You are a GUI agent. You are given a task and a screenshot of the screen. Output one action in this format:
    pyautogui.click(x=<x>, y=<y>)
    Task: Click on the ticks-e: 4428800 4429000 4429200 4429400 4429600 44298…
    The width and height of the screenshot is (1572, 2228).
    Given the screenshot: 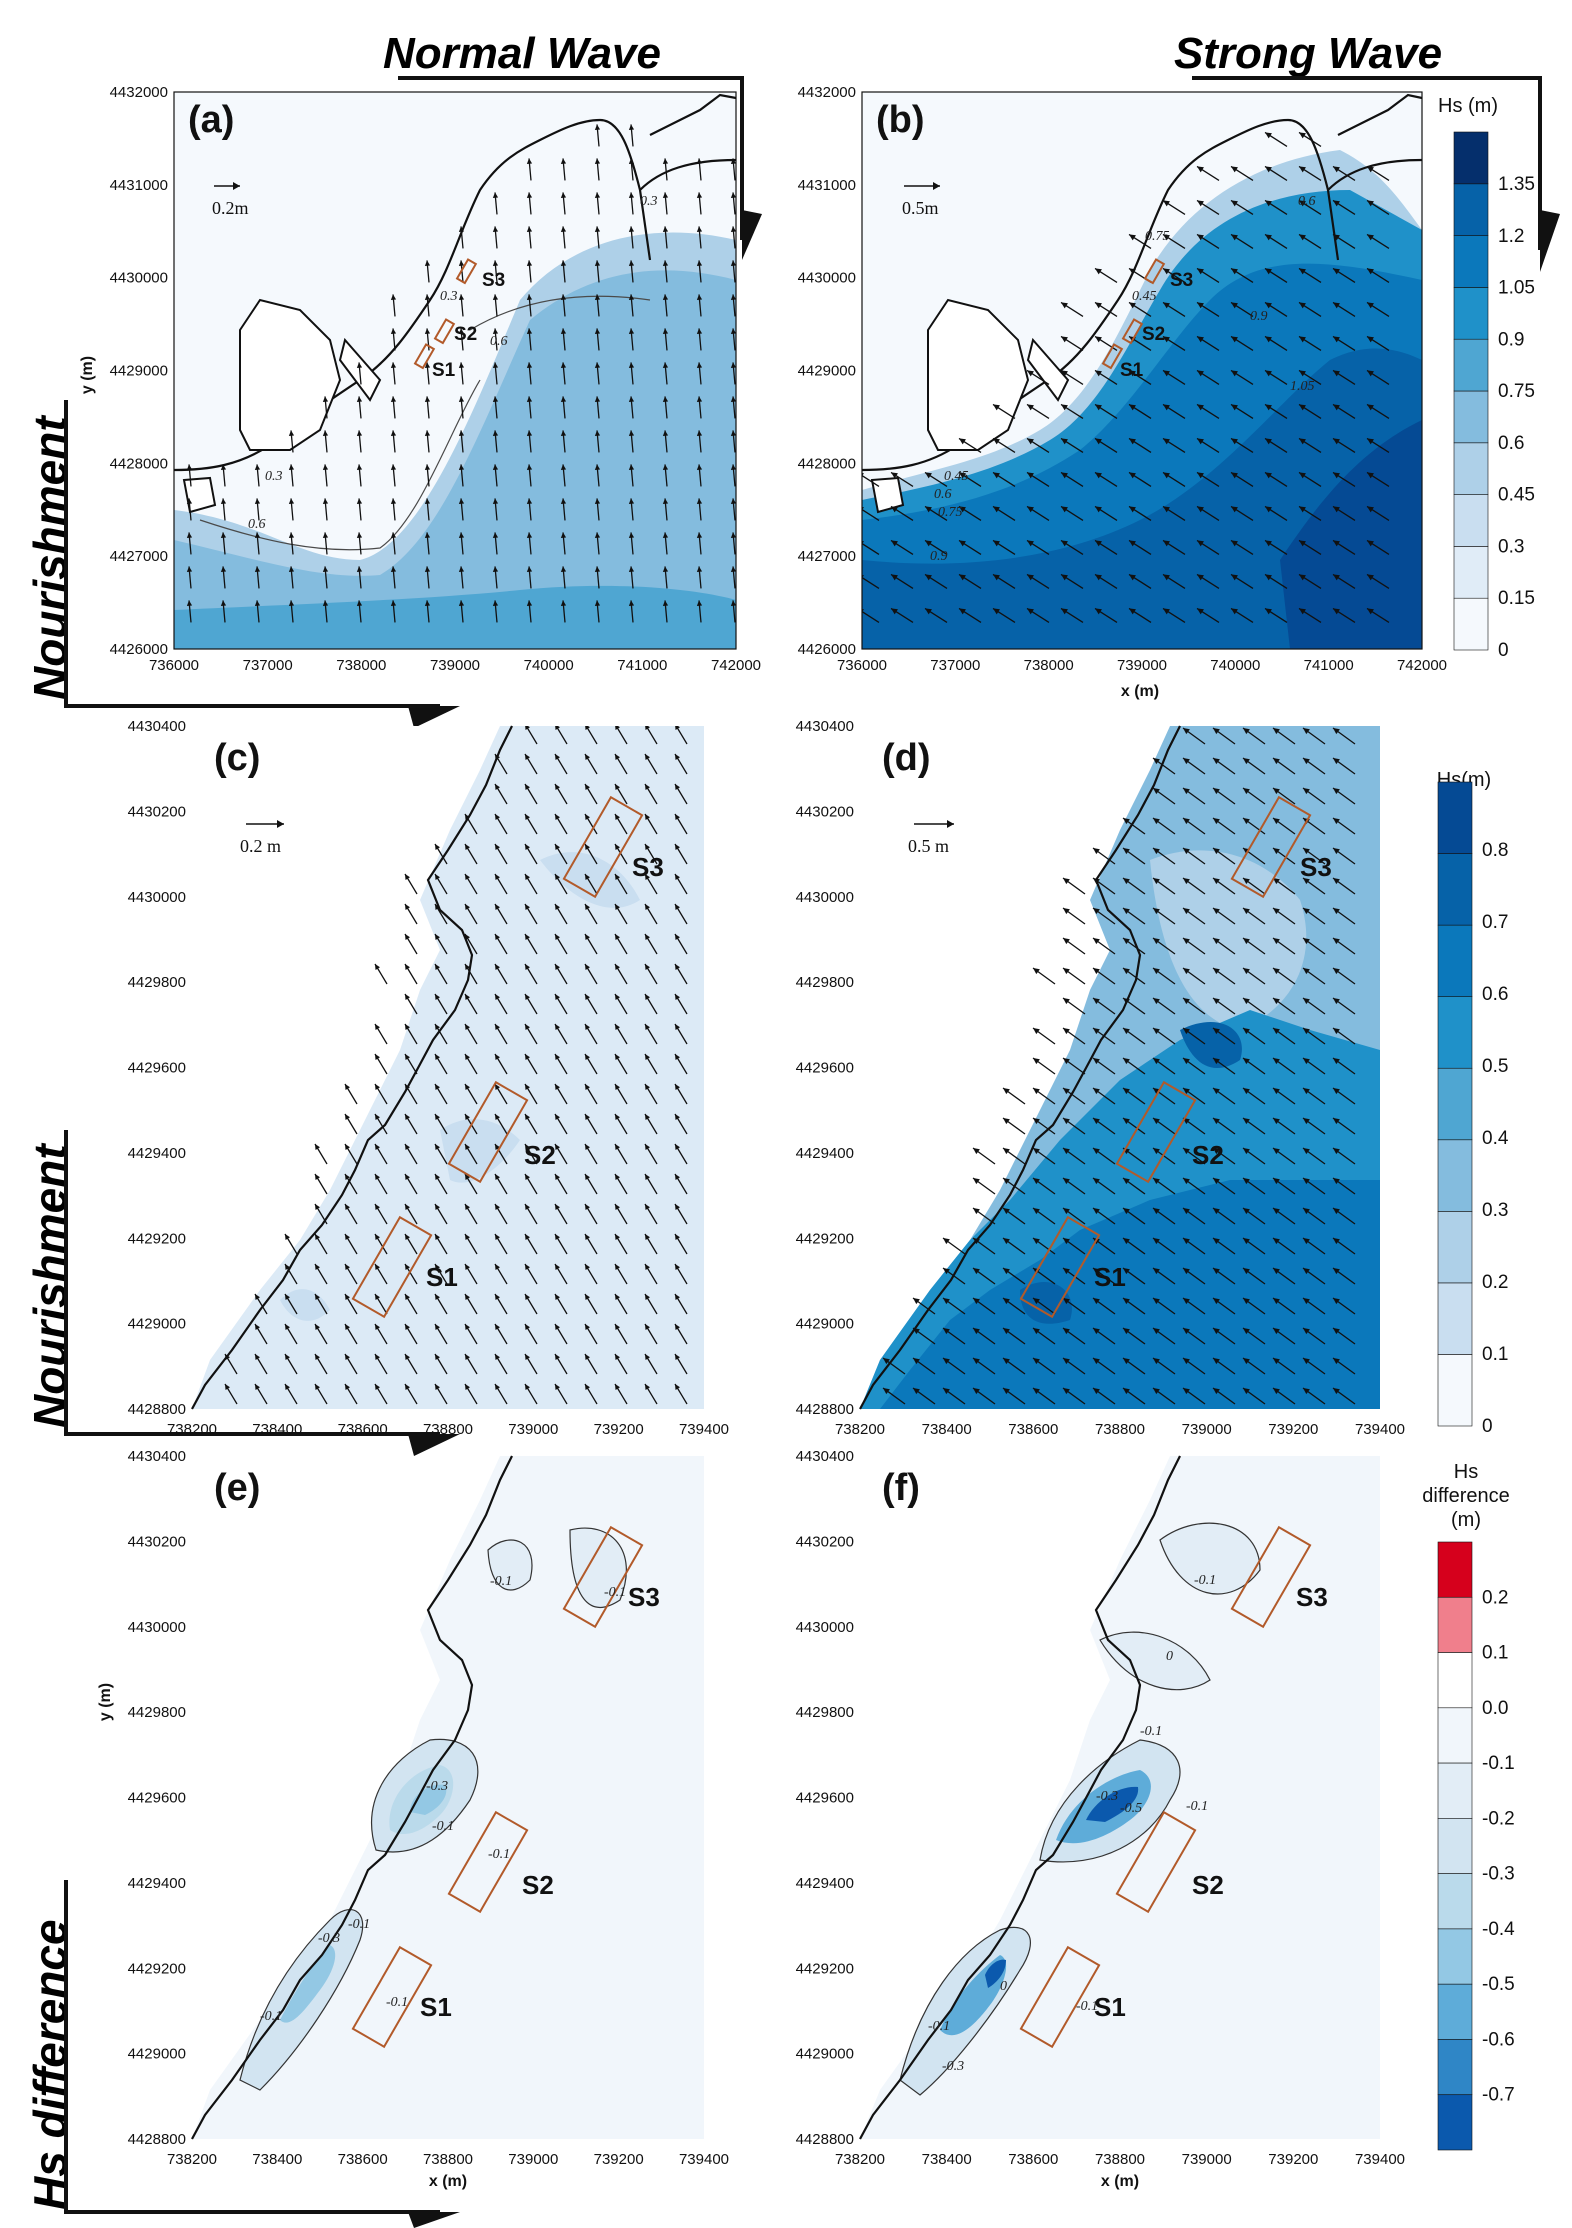 What is the action you would take?
    pyautogui.click(x=428, y=1808)
    